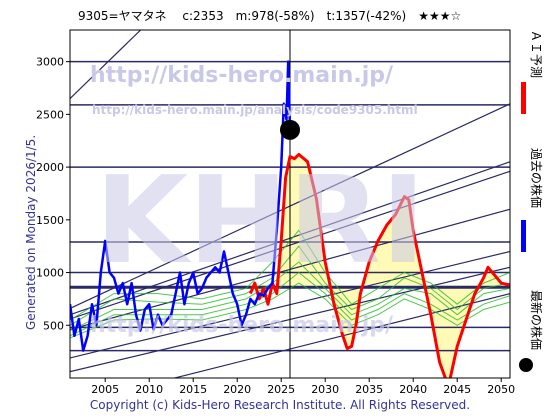 This screenshot has width=560, height=420. What do you see at coordinates (53, 325) in the screenshot?
I see `y-tick-label: 500` at bounding box center [53, 325].